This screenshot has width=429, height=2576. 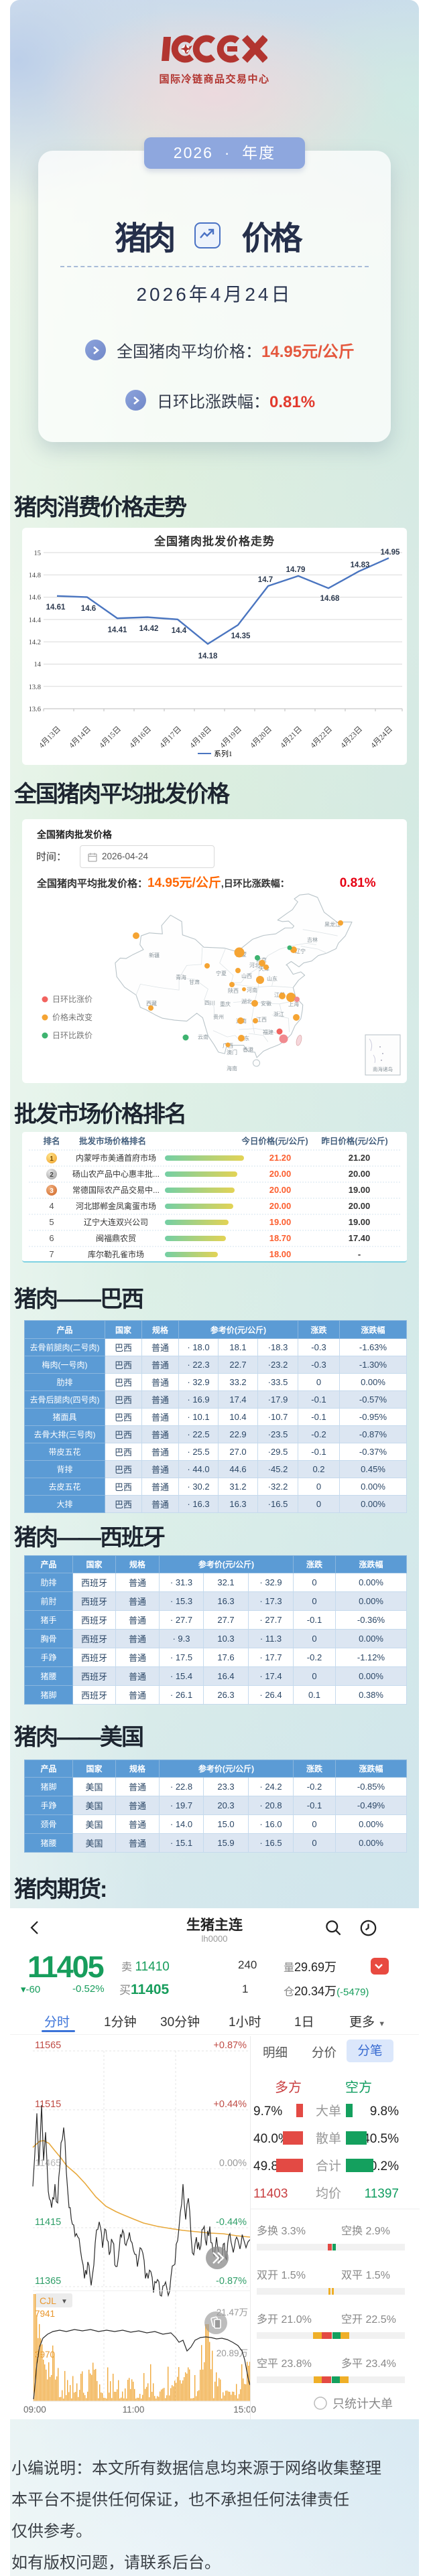 I want to click on svg-text: 安徽, so click(x=266, y=1003).